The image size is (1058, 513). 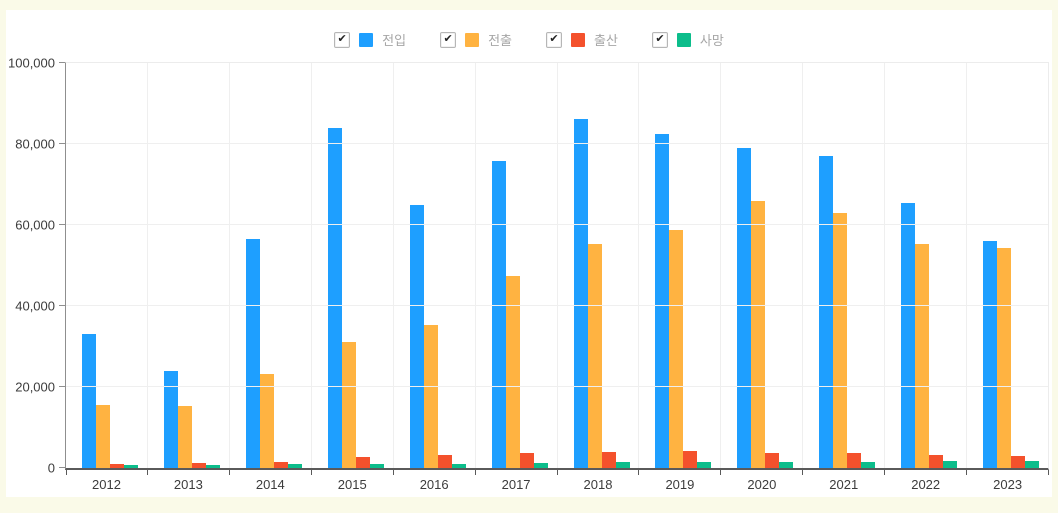 What do you see at coordinates (526, 460) in the screenshot?
I see `bar-출산-2017` at bounding box center [526, 460].